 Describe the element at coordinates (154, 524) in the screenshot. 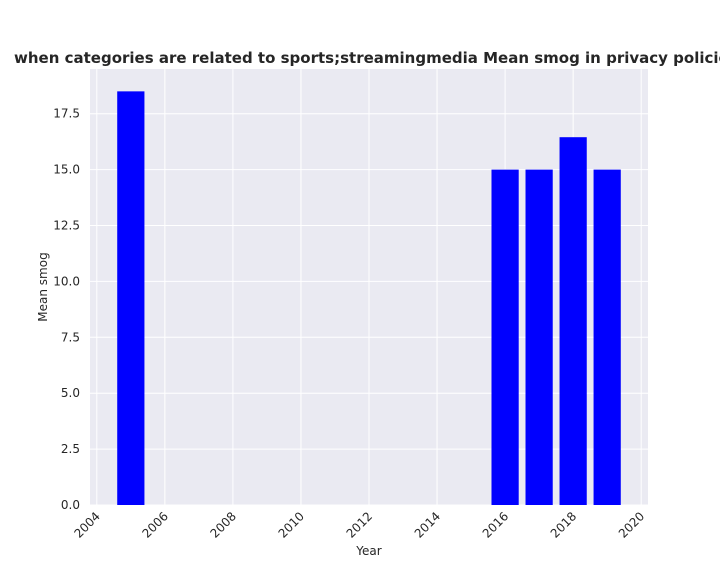

I see `x-tick-label: 2006` at that location.